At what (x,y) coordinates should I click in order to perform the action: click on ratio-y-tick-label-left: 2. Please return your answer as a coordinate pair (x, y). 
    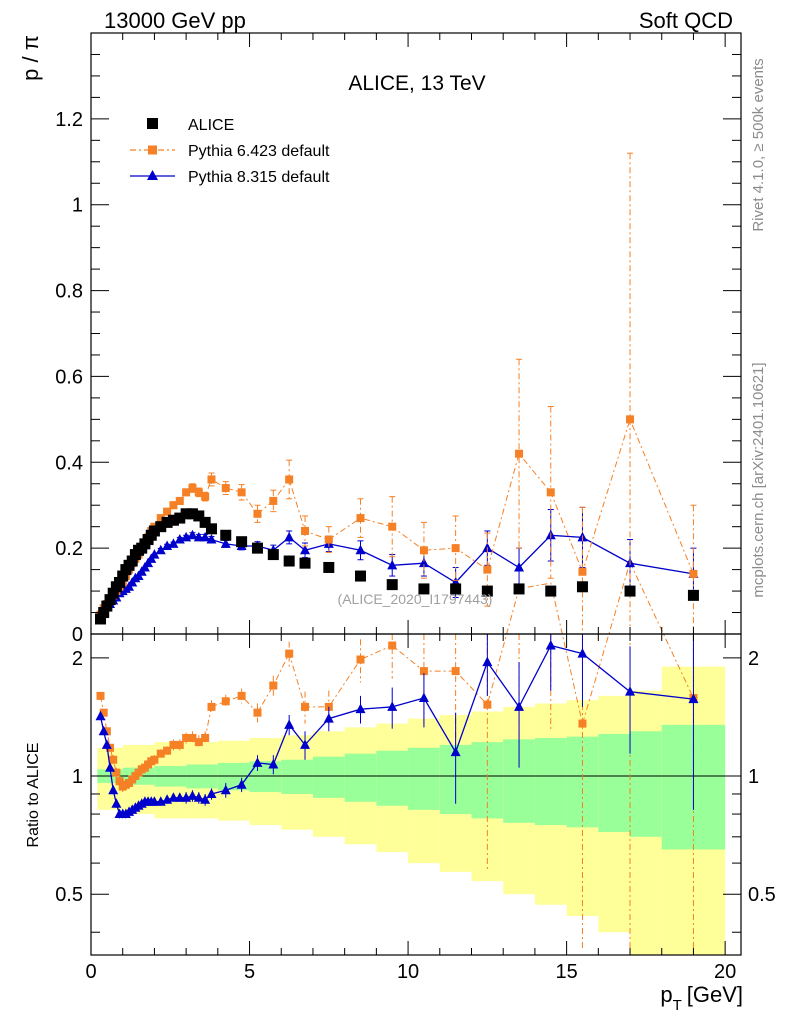
    Looking at the image, I should click on (77, 659).